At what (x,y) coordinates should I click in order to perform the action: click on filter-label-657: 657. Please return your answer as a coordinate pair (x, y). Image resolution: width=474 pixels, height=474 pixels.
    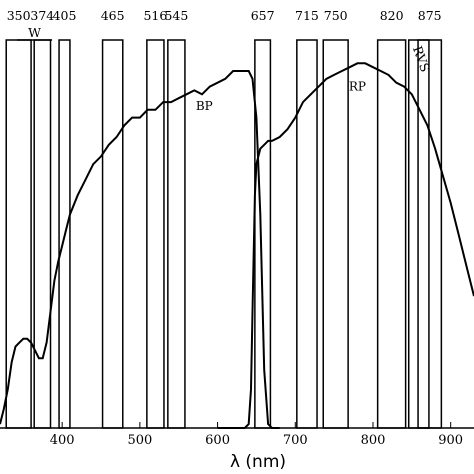
    Looking at the image, I should click on (263, 15).